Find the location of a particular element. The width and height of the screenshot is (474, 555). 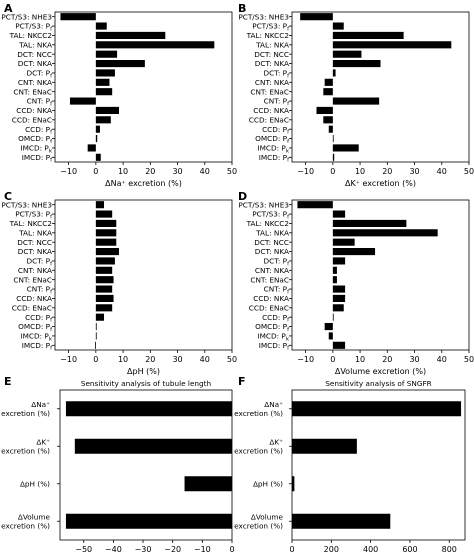

category-label: ΔVolume excretion (%) is located at coordinates (25, 521).